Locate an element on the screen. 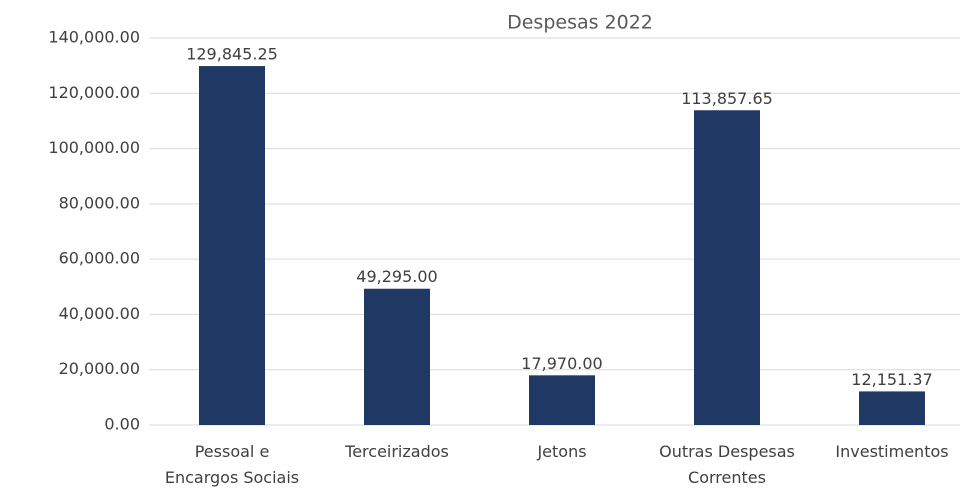  y-tick-label: 0.00 is located at coordinates (122, 424).